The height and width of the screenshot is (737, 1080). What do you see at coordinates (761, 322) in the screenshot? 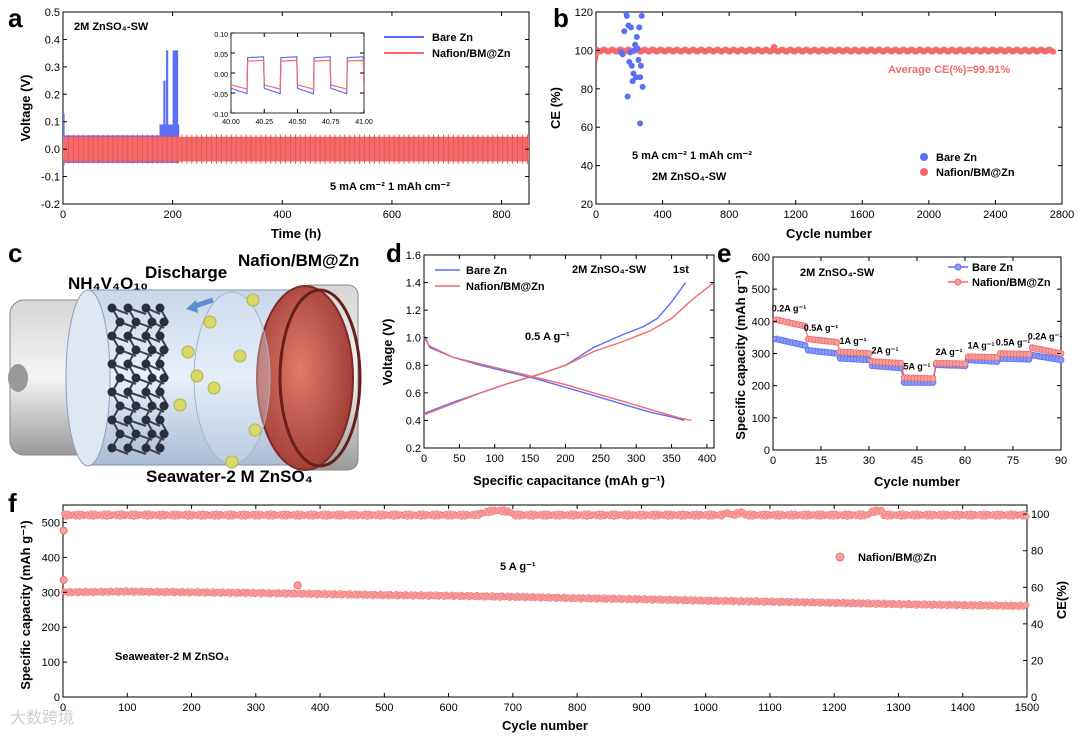
I see `panel-e-ytick-label: 400` at bounding box center [761, 322].